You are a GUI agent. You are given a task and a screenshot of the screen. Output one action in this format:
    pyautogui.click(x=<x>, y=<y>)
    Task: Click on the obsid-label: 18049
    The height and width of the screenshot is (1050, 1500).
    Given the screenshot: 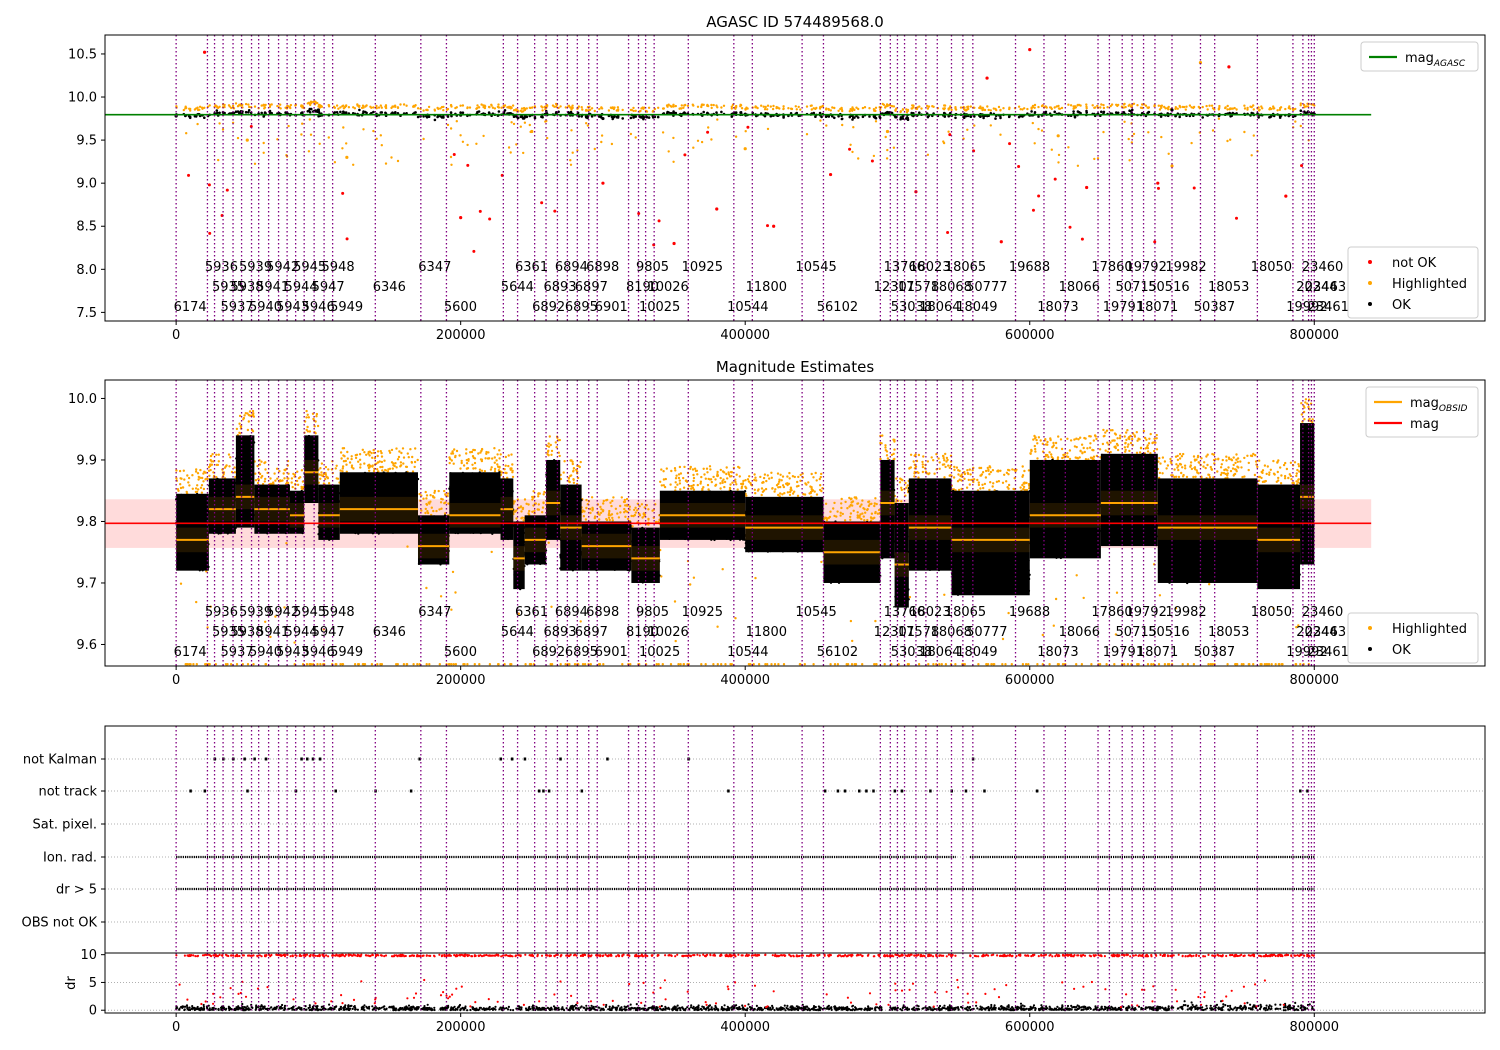 What is the action you would take?
    pyautogui.click(x=976, y=307)
    